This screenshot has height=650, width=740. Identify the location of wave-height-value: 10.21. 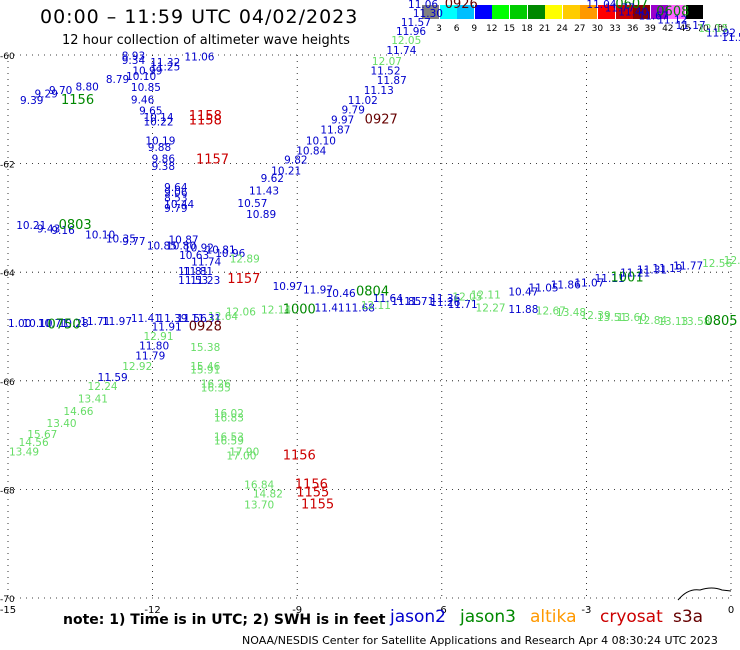
(286, 171).